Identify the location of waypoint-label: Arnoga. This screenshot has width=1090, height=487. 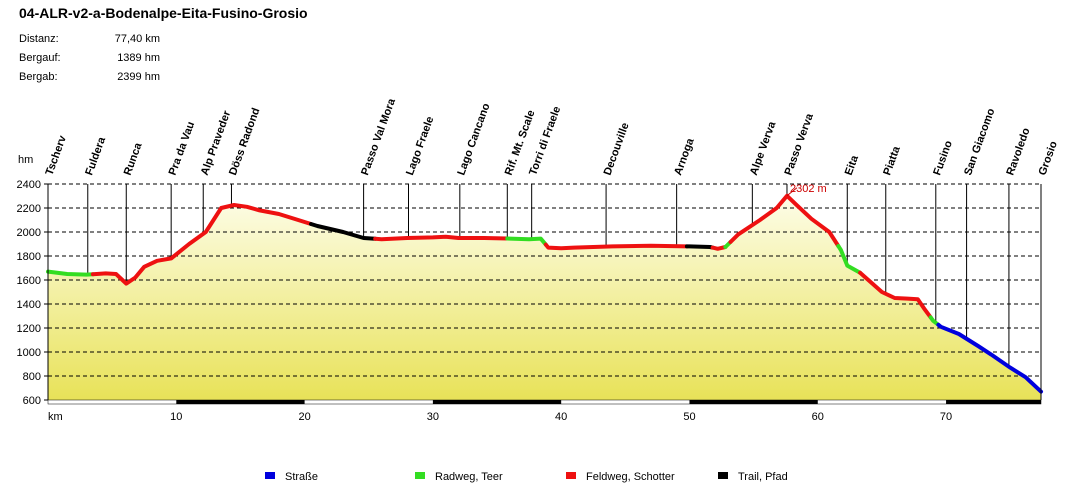
(684, 156).